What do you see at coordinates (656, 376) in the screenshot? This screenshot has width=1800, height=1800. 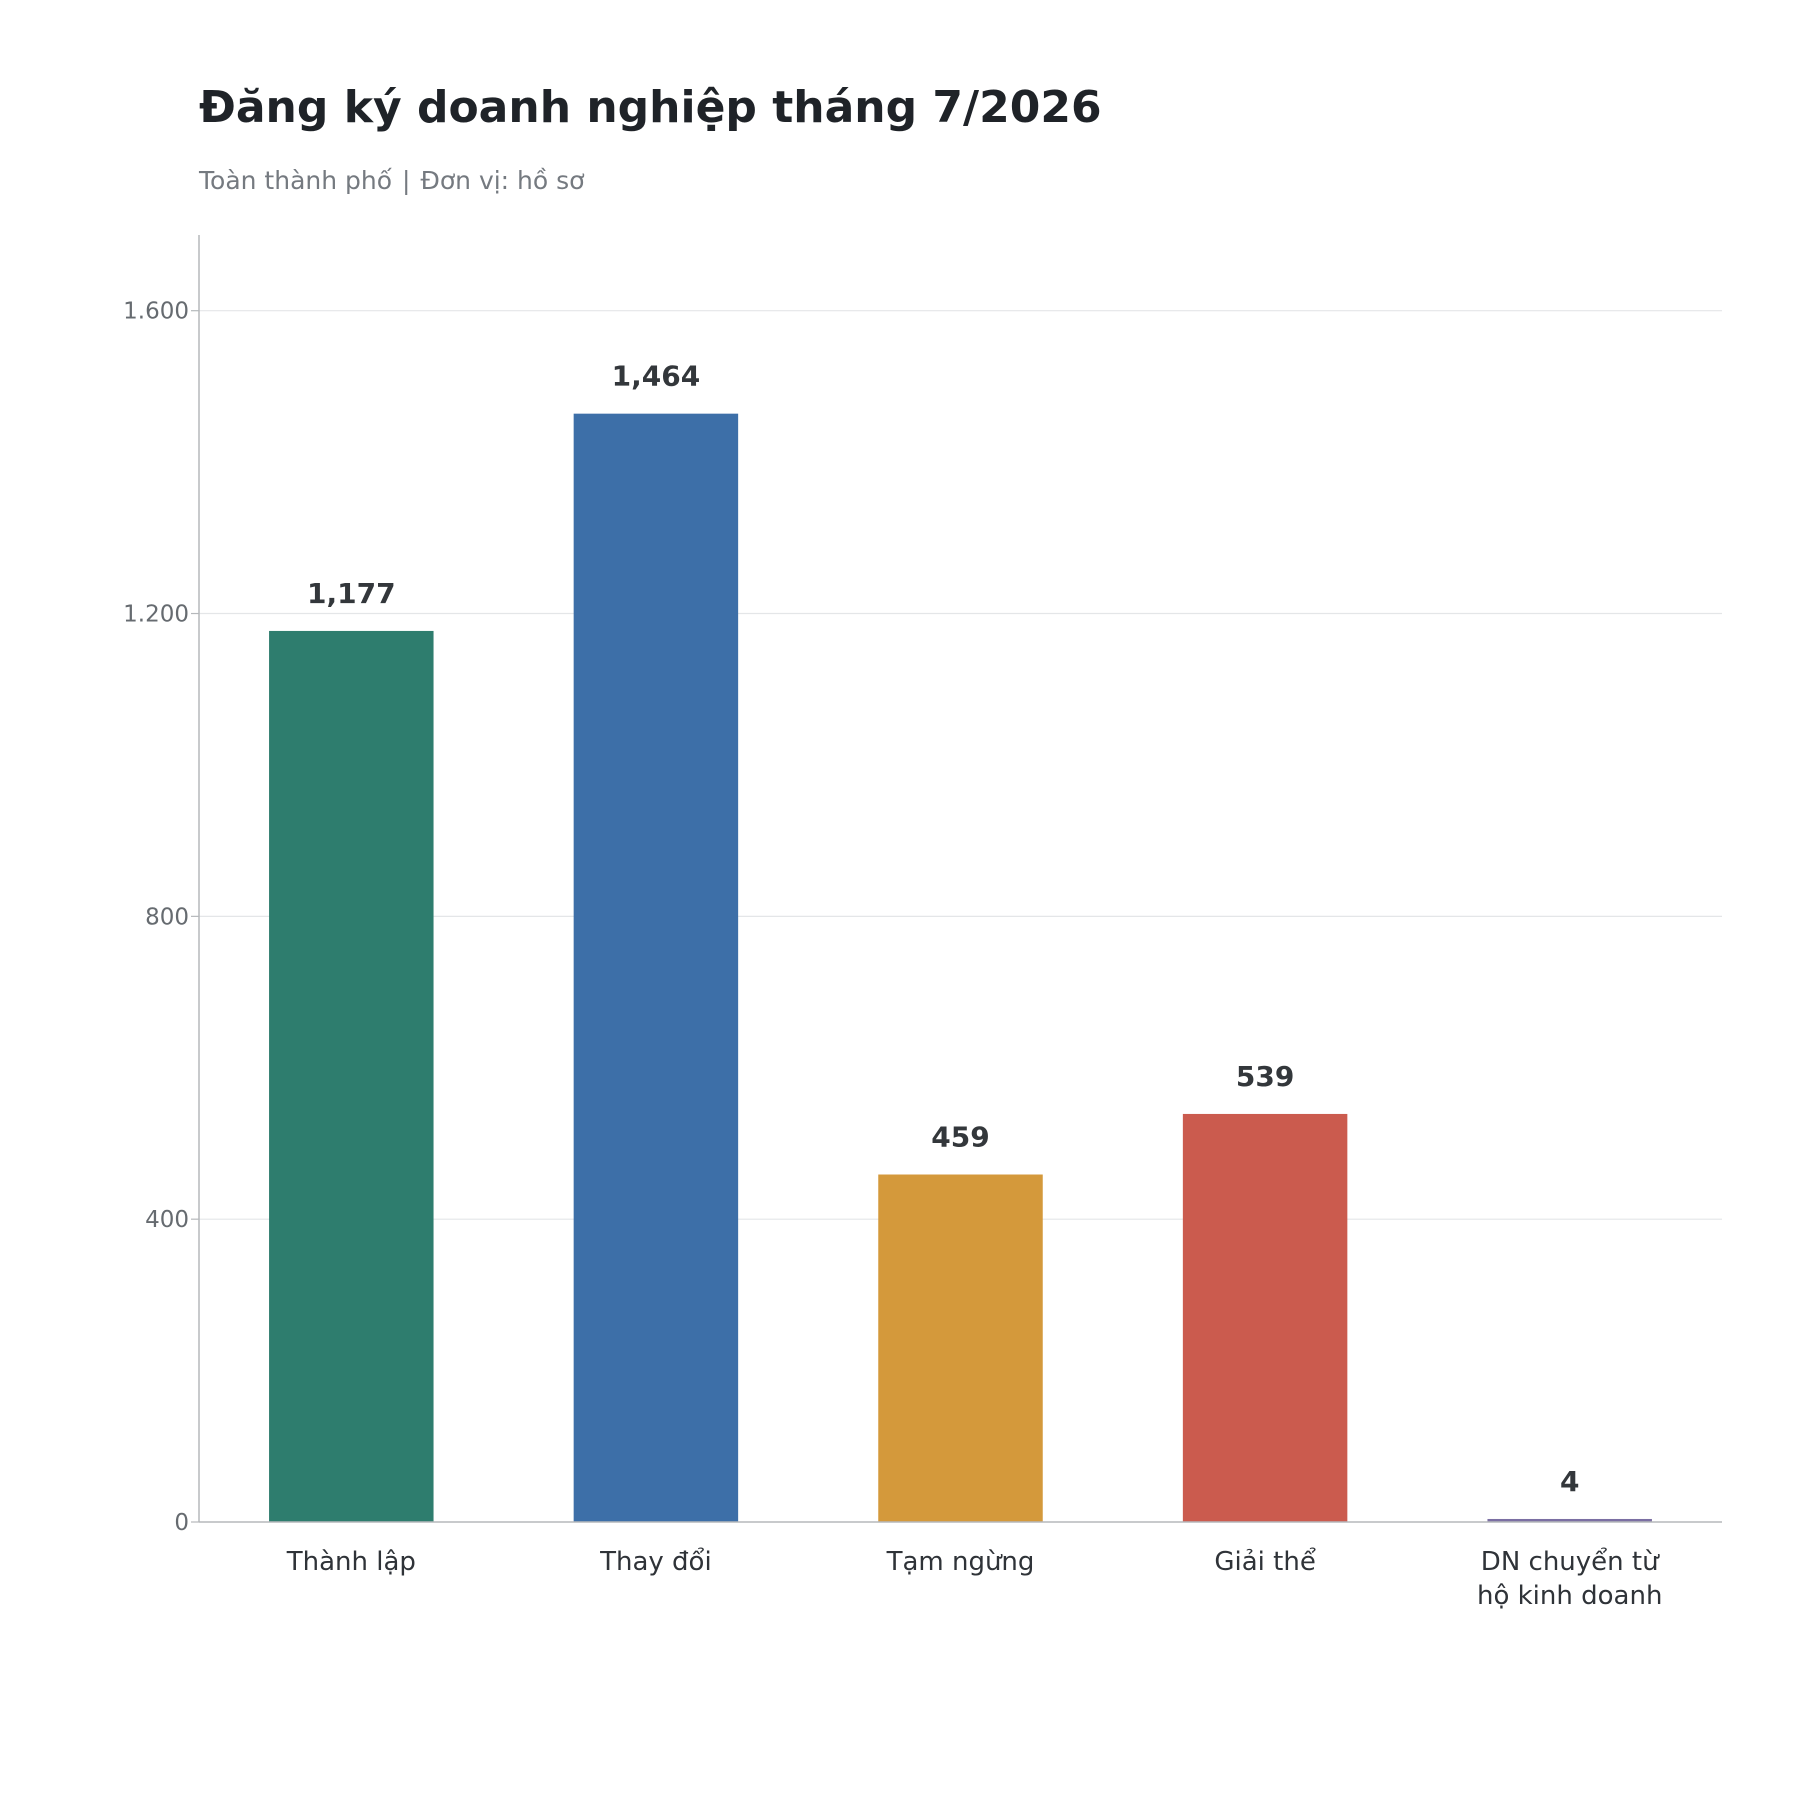 I see `bar-value-label: 1,464` at bounding box center [656, 376].